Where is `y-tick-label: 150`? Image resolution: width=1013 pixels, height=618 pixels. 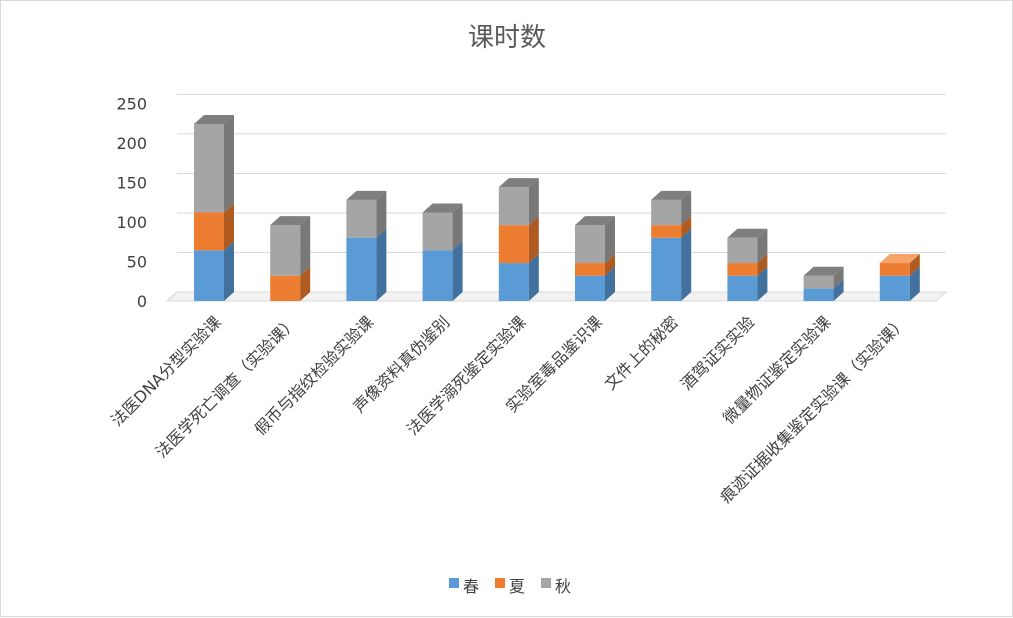
y-tick-label: 150 is located at coordinates (131, 182).